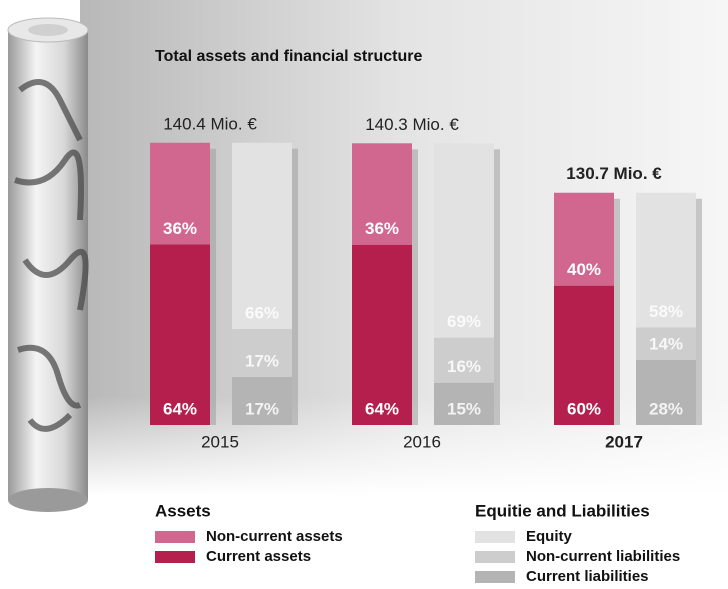  Describe the element at coordinates (562, 510) in the screenshot. I see `legend-title: Equitie and Liabilities` at that location.